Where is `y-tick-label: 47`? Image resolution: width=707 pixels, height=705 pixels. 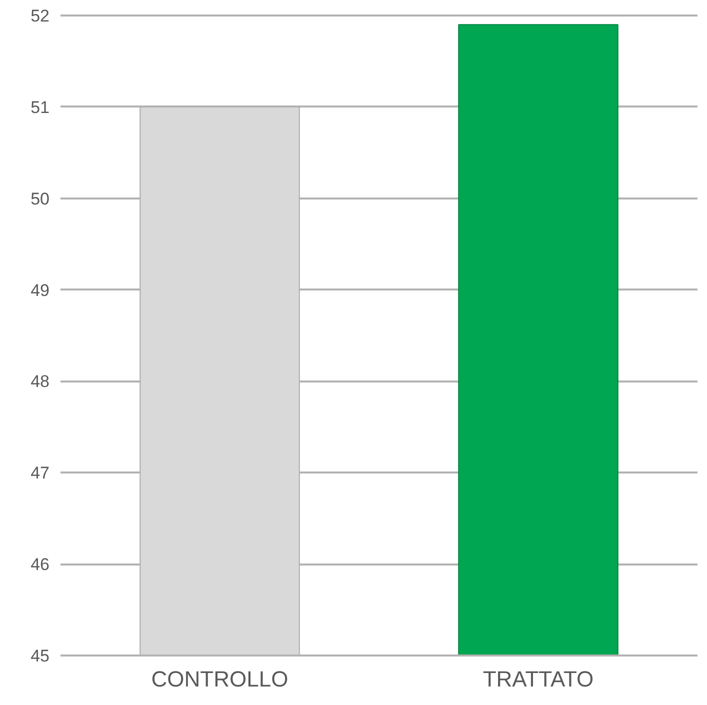
y-tick-label: 47 is located at coordinates (40, 473).